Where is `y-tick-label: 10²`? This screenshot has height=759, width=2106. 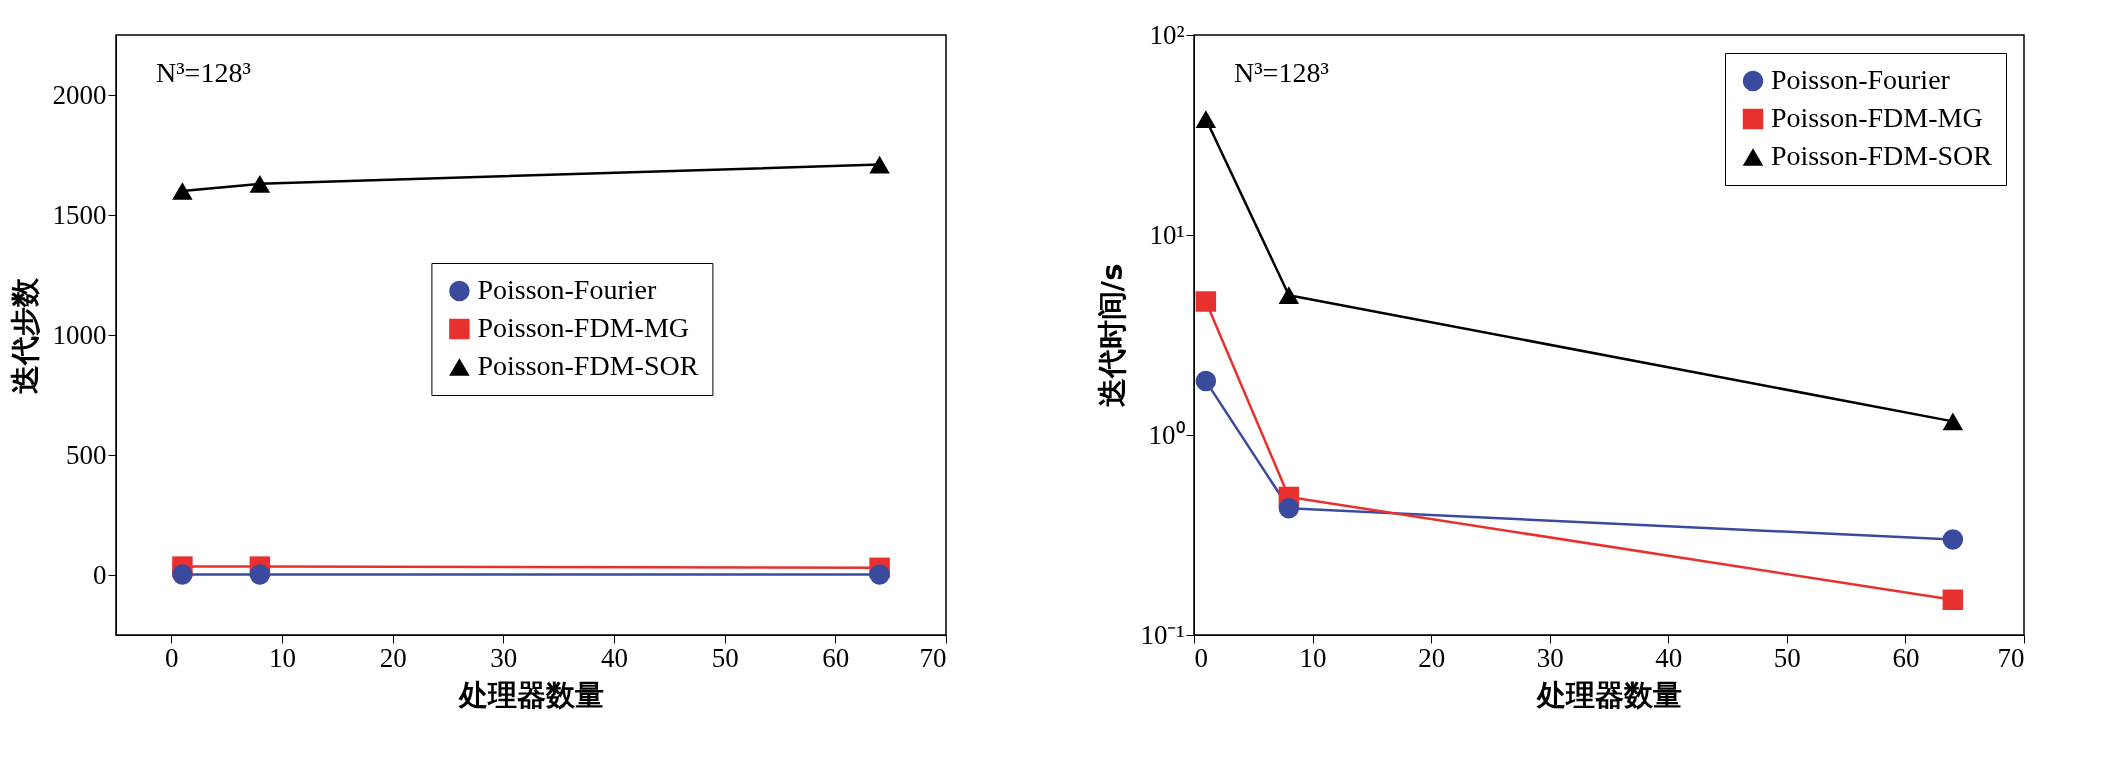 y-tick-label: 10² is located at coordinates (1167, 34).